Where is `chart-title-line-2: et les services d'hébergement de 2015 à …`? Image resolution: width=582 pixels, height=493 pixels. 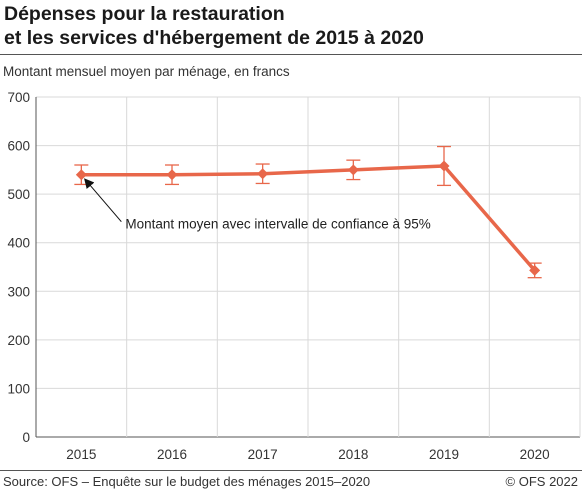 chart-title-line-2: et les services d'hébergement de 2015 à … is located at coordinates (214, 38).